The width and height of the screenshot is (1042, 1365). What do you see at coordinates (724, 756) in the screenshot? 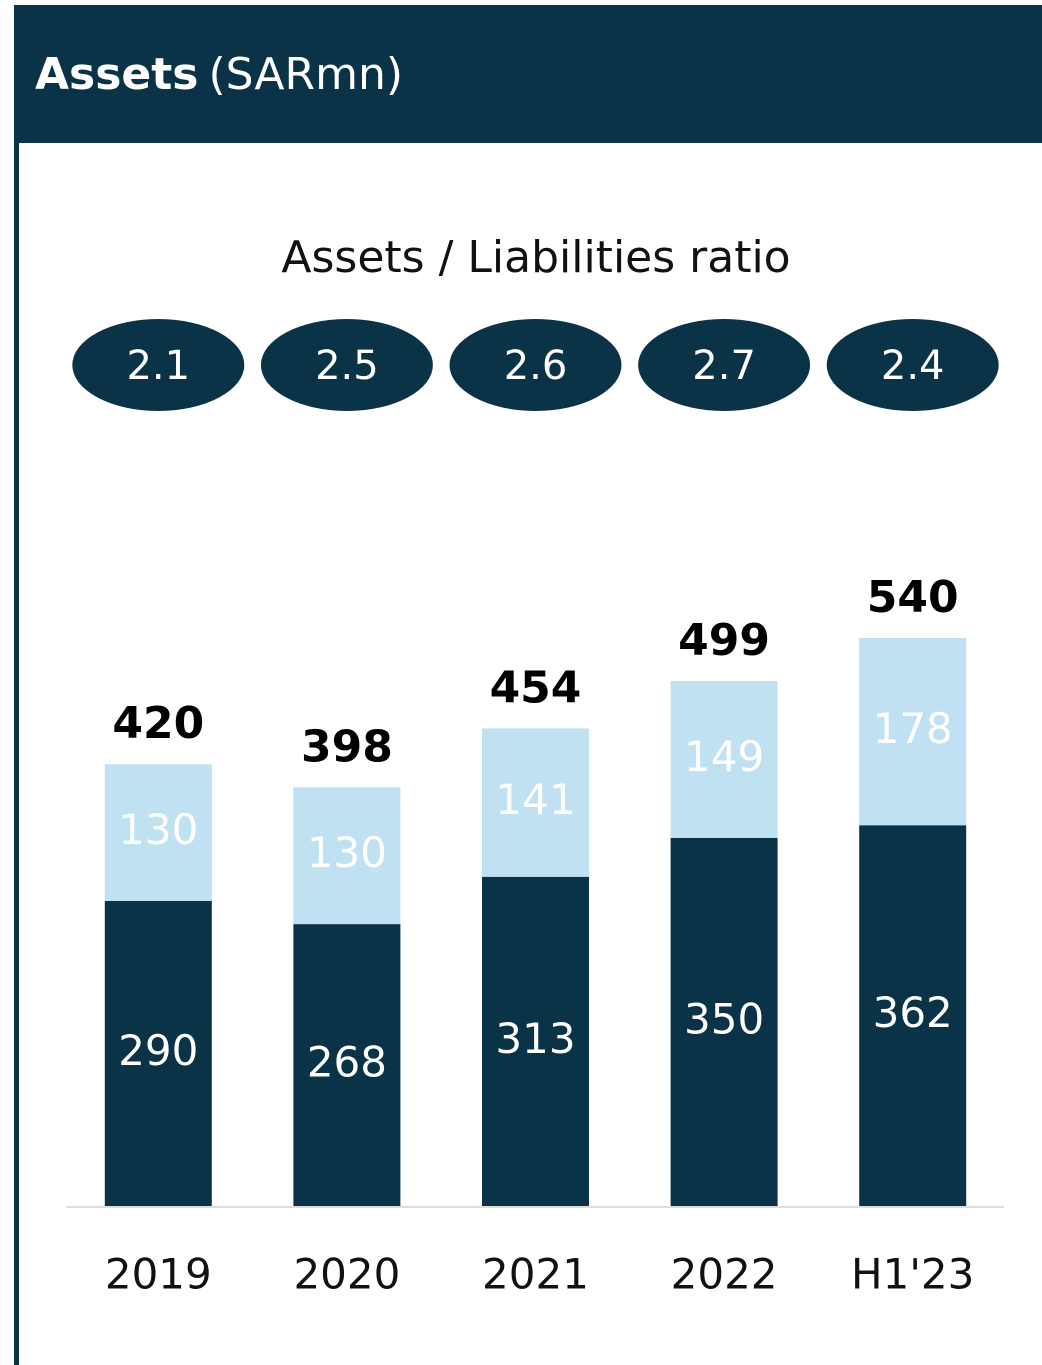
I see `segment-label: 149` at bounding box center [724, 756].